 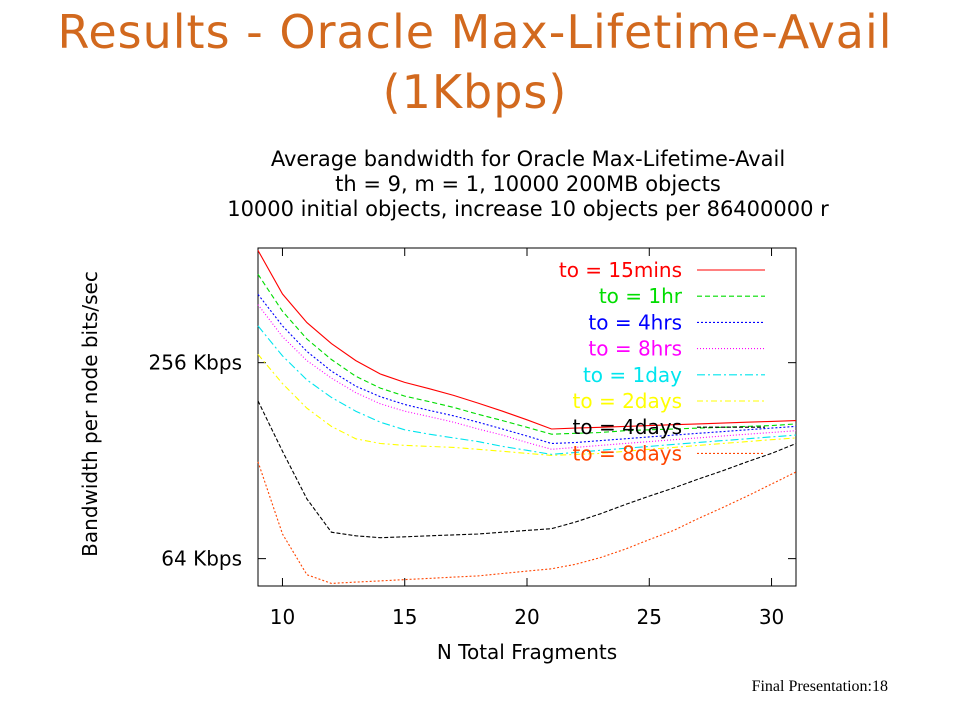 I want to click on x-tick-label: 10, so click(x=282, y=617).